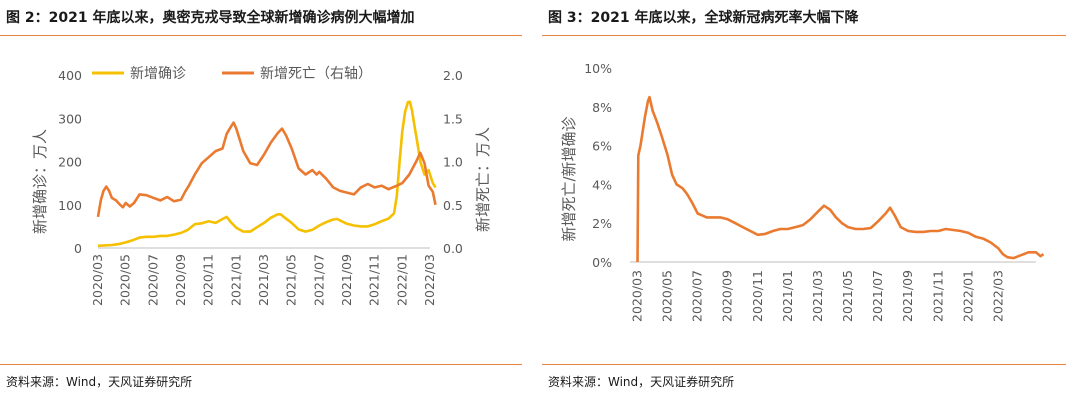  Describe the element at coordinates (70, 118) in the screenshot. I see `y-tick-label: 300` at that location.